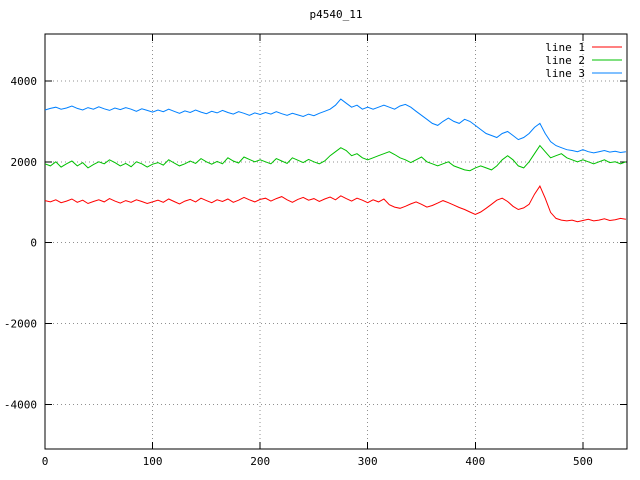  Describe the element at coordinates (565, 47) in the screenshot. I see `legend-label-1: line 1` at that location.